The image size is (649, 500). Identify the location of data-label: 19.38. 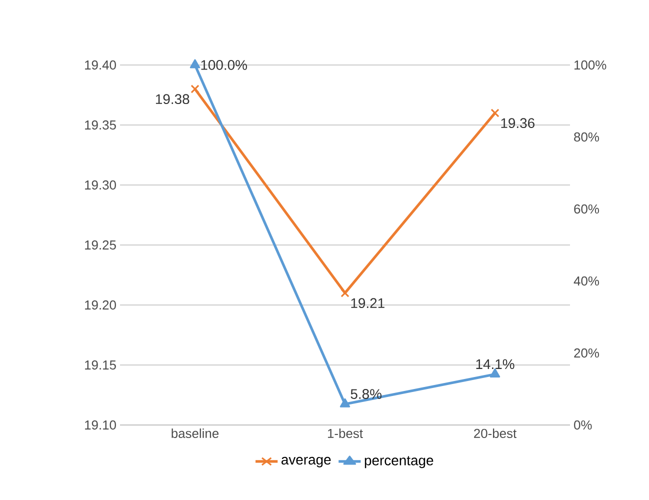
(173, 99).